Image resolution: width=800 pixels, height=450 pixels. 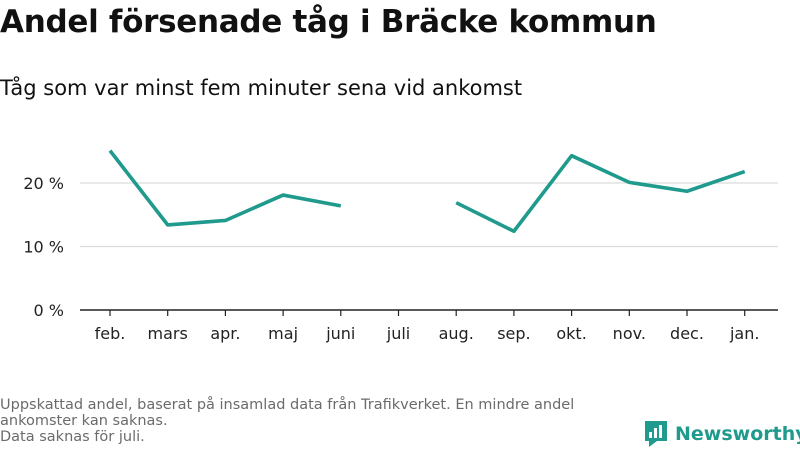 I want to click on chart-title: Andel försenade tåg i Bräcke kommun, so click(x=328, y=22).